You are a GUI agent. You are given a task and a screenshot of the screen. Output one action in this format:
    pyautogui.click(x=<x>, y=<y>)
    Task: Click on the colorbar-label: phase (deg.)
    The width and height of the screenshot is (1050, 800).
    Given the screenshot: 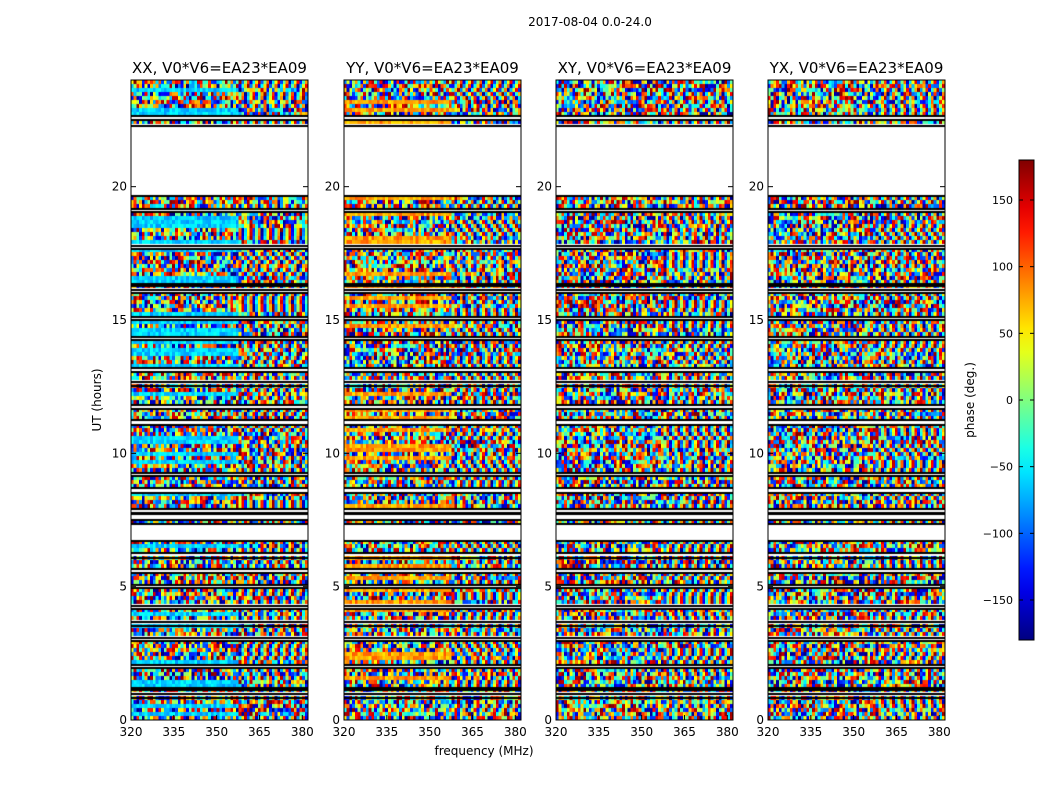 What is the action you would take?
    pyautogui.click(x=970, y=400)
    